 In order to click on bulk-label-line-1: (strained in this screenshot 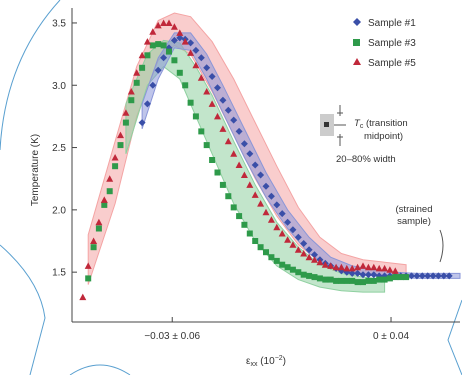, I will do `click(414, 209)`.